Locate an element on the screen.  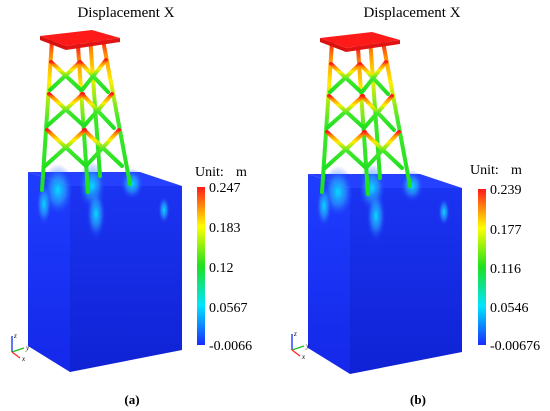
panel-a-unit-label: Unit: is located at coordinates (209, 172).